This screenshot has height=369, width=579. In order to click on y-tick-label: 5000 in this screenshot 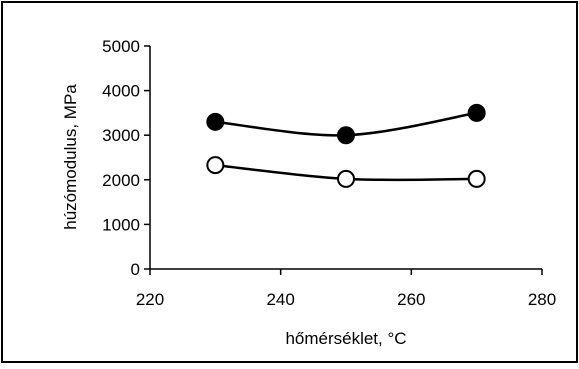, I will do `click(121, 46)`.